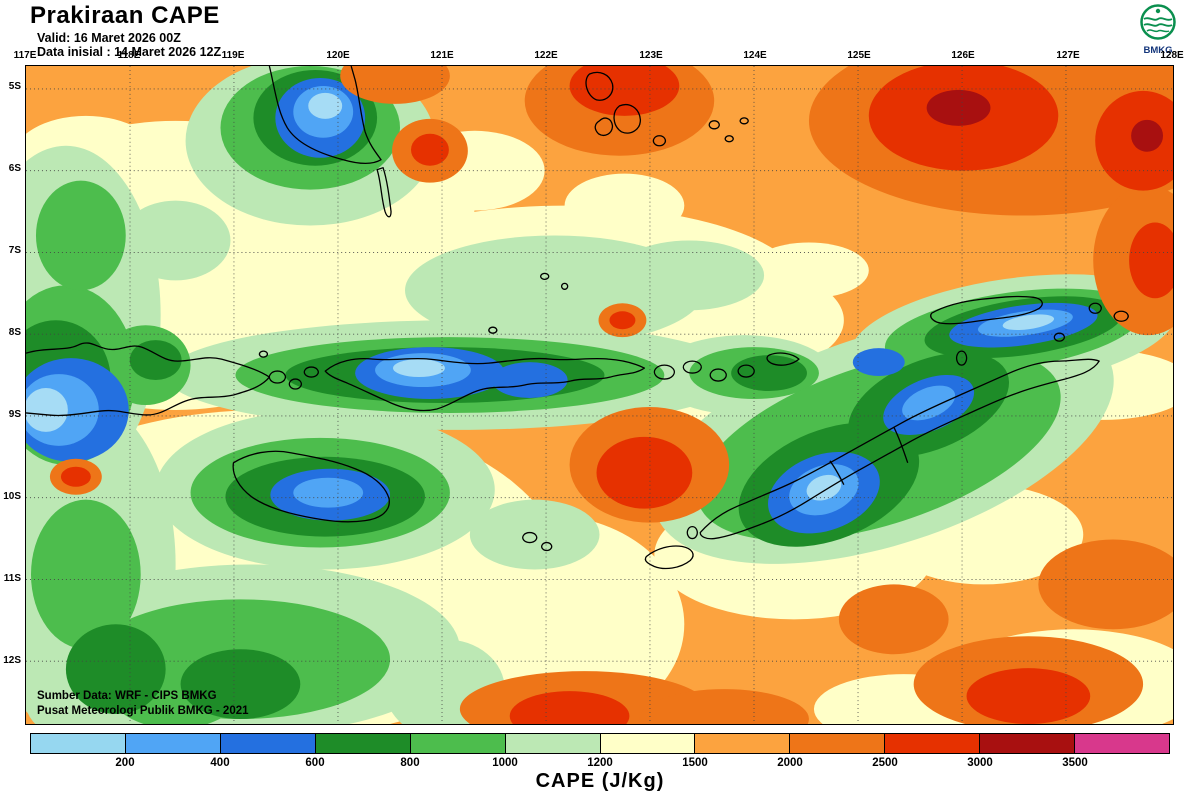  What do you see at coordinates (25, 55) in the screenshot?
I see `lon-label: 117E` at bounding box center [25, 55].